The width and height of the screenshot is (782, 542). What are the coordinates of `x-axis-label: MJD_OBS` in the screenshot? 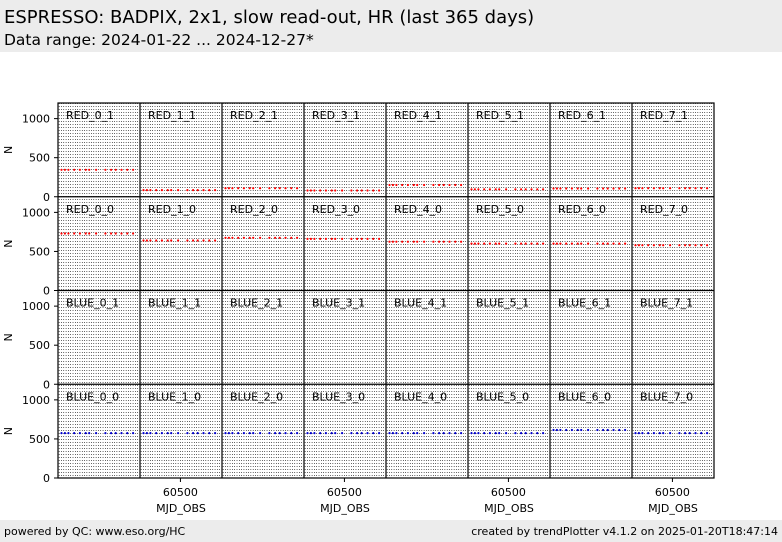 It's located at (673, 508).